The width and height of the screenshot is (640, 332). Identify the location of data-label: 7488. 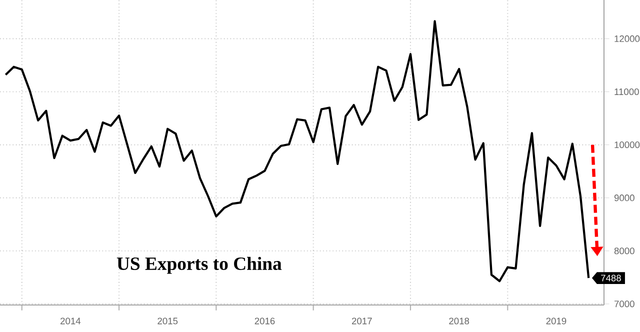
(611, 278).